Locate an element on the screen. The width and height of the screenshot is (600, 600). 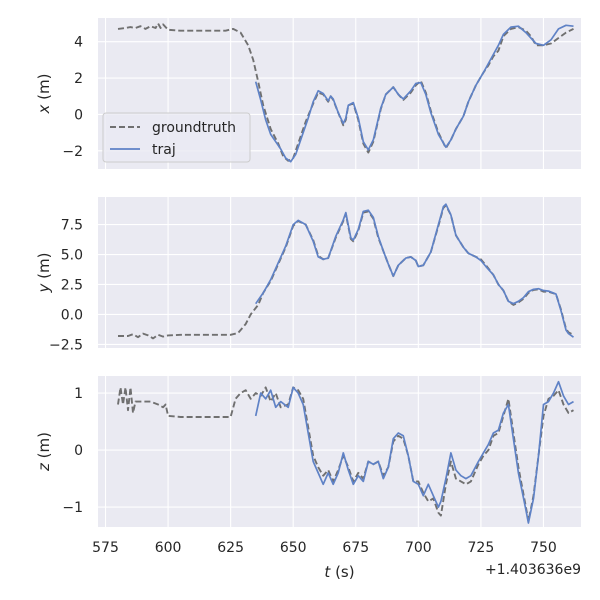
y-tick-label: 1 is located at coordinates (78, 394).